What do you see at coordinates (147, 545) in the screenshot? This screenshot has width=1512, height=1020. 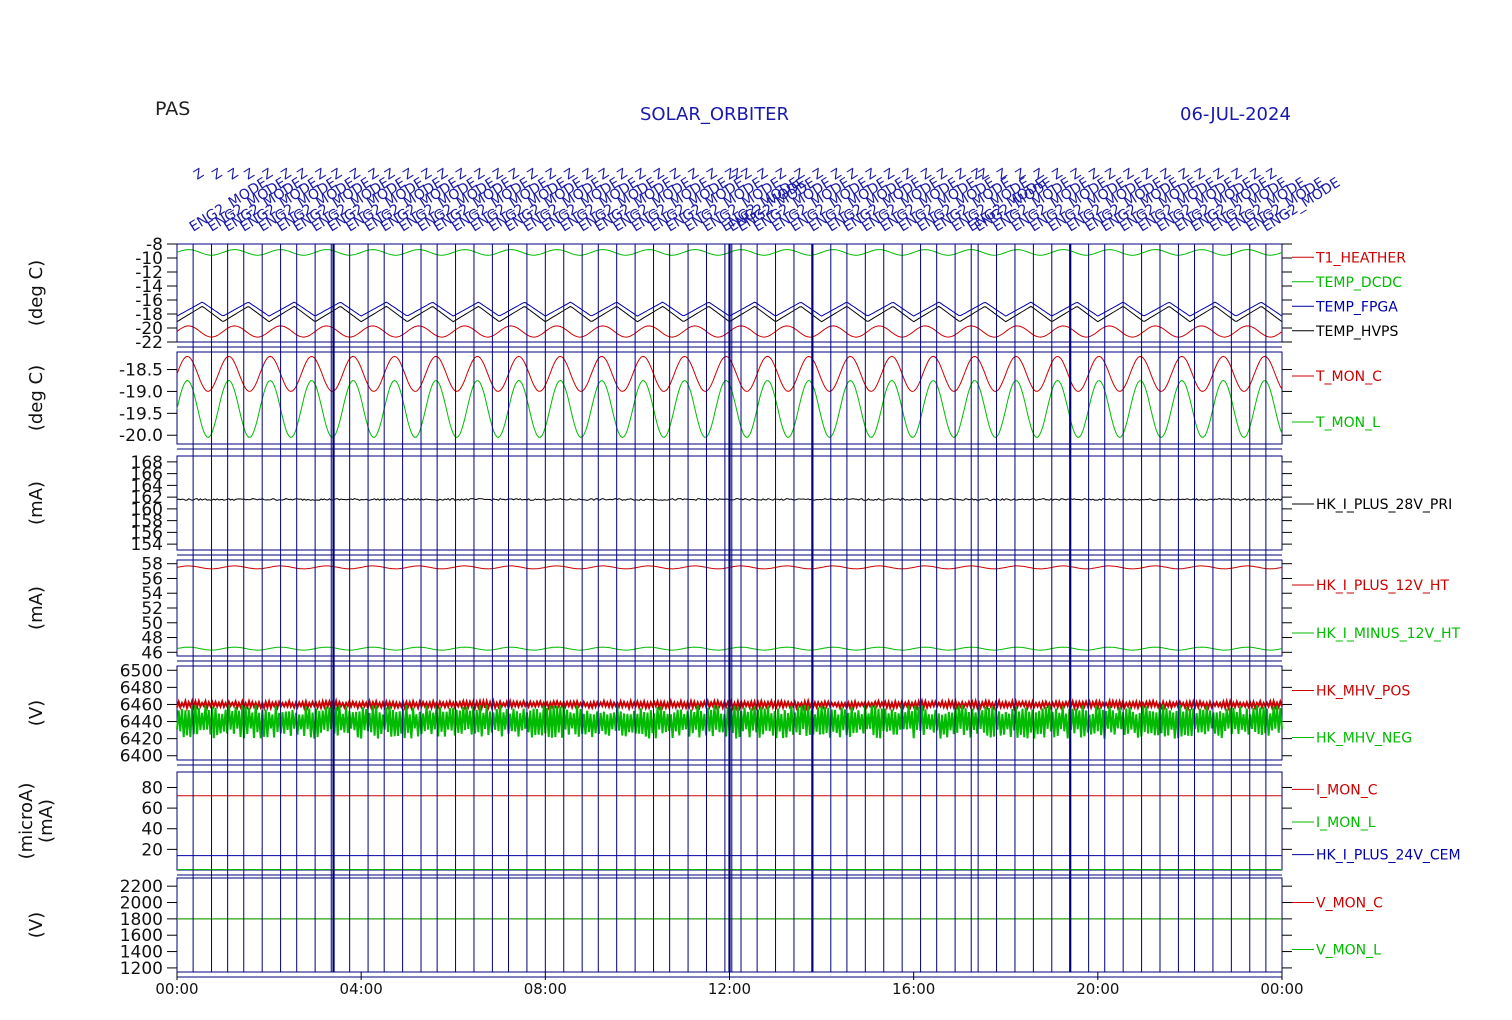 I see `y-tick-label: 154` at bounding box center [147, 545].